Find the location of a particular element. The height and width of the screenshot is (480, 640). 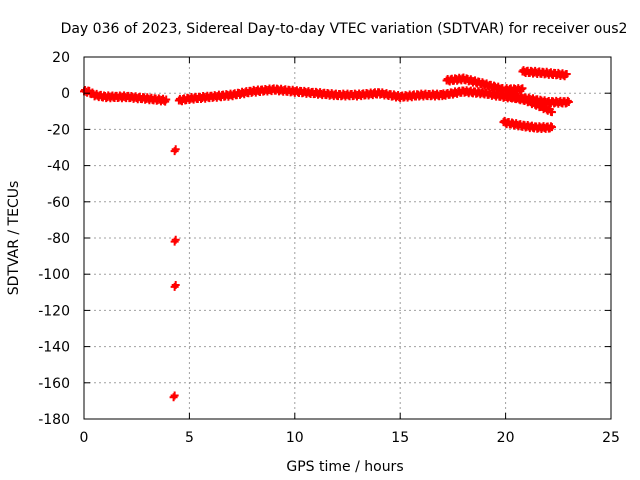

y-tick-label: -140 is located at coordinates (54, 348).